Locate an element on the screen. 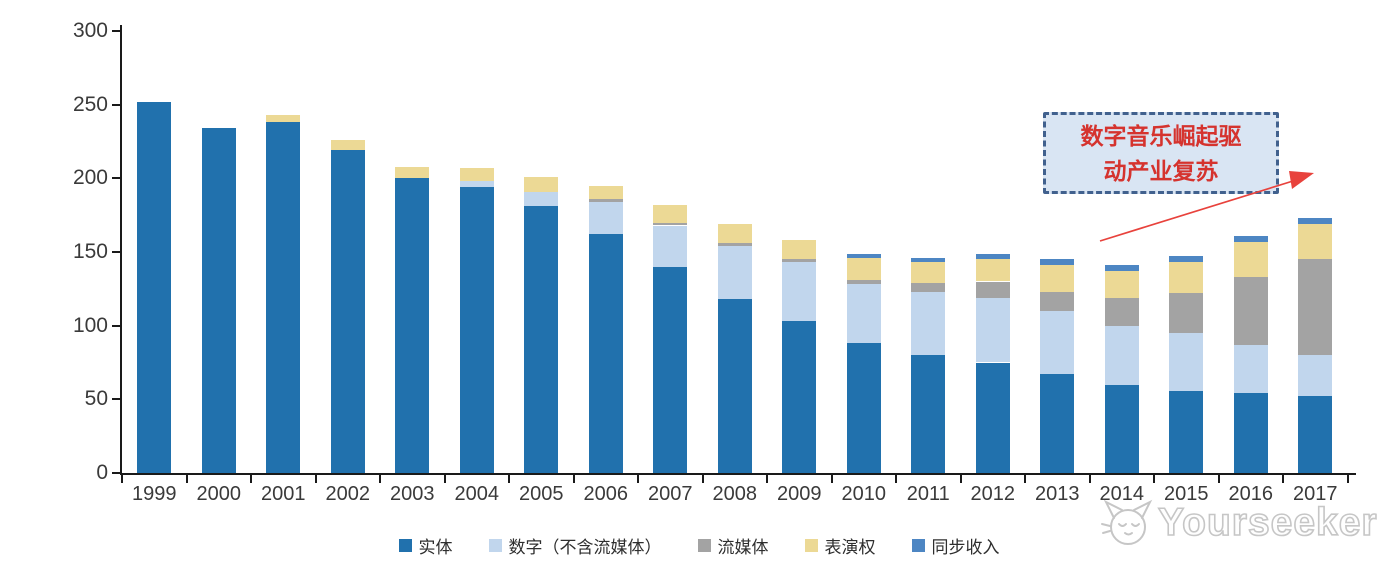  legend-item: 流媒体 is located at coordinates (733, 545).